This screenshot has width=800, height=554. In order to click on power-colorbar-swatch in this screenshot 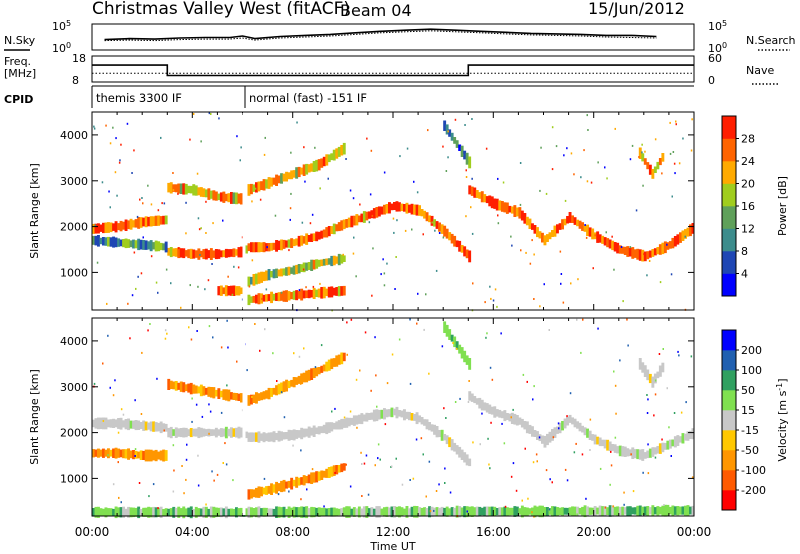, I will do `click(729, 127)`.